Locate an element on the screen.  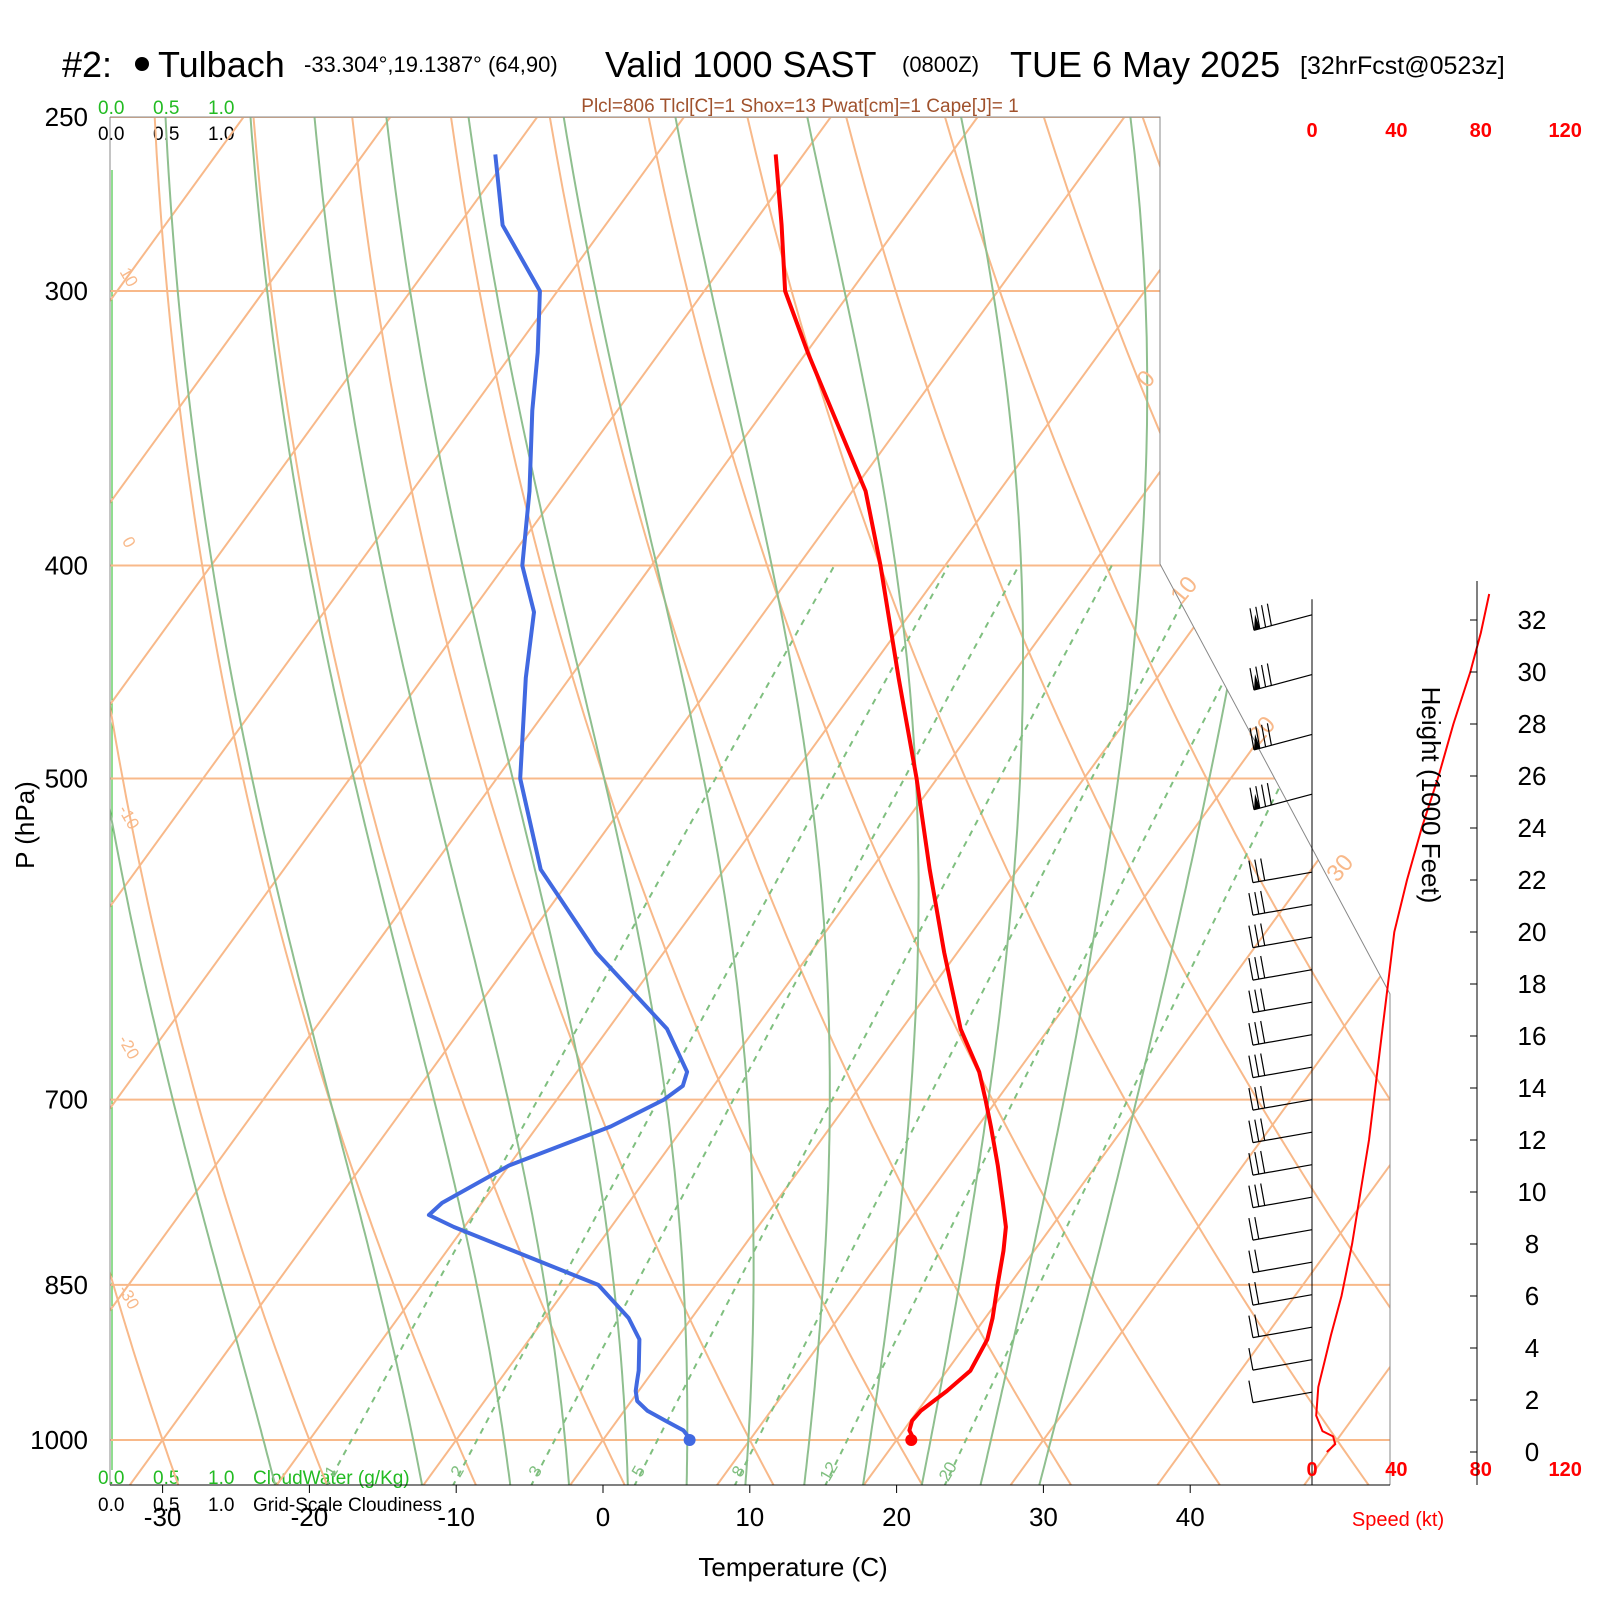
cloud-scale-bottom-green-0: 0.0 is located at coordinates (111, 1478).